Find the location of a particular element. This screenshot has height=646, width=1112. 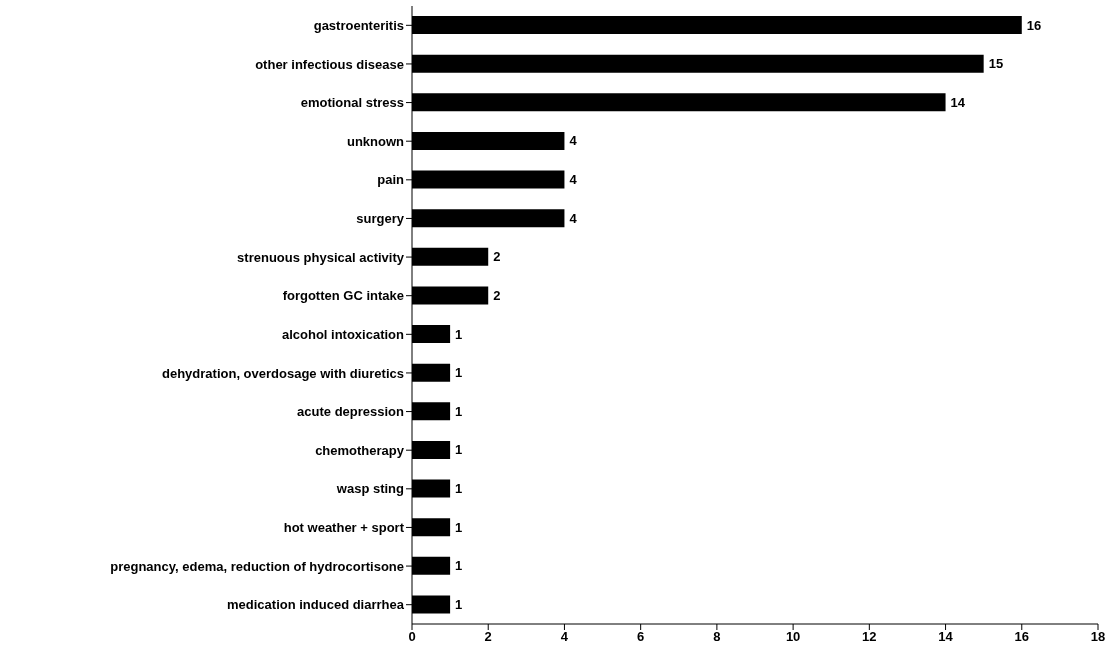

x-tick-label: 12 is located at coordinates (869, 637).